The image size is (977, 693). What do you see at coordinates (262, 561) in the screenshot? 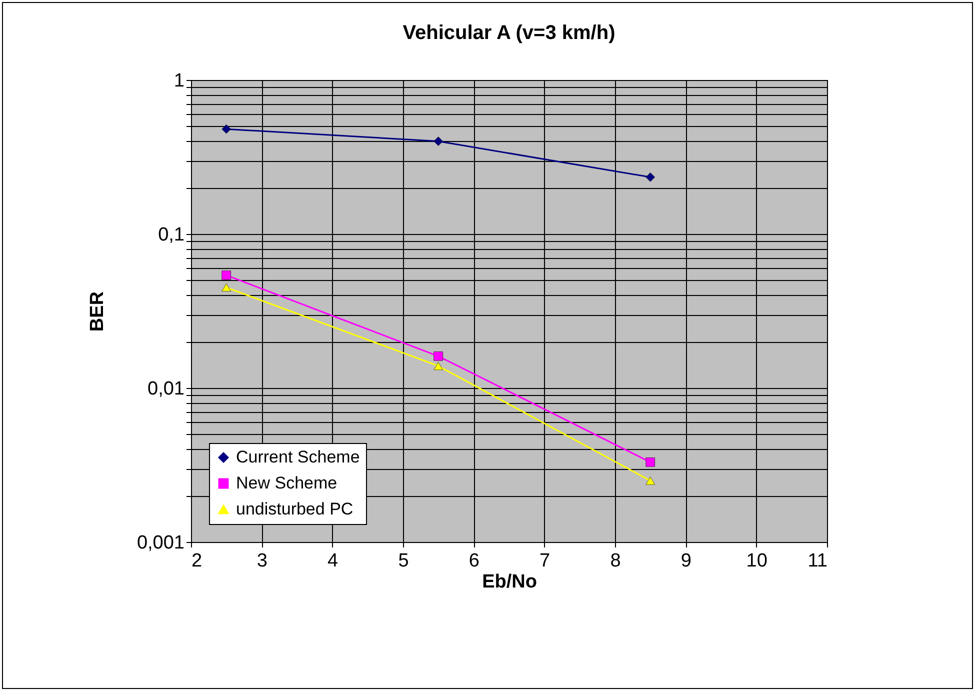
I see `x-tick-label: 3` at bounding box center [262, 561].